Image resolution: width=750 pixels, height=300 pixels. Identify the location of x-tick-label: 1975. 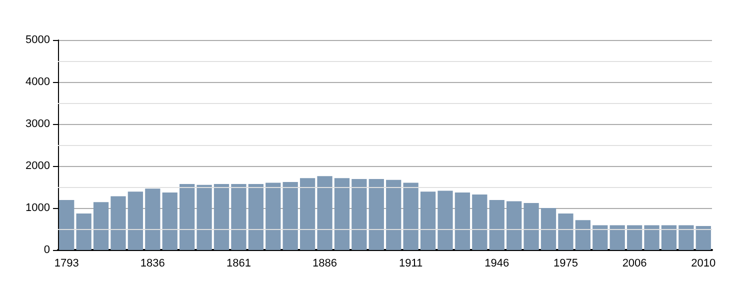
(565, 264).